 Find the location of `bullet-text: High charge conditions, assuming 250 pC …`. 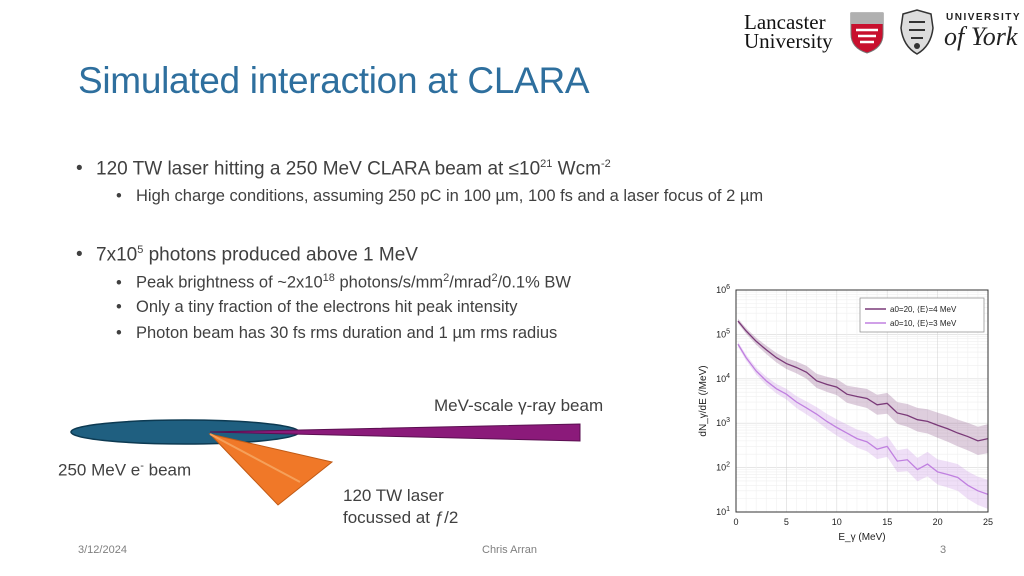

bullet-text: High charge conditions, assuming 250 pC … is located at coordinates (450, 196).